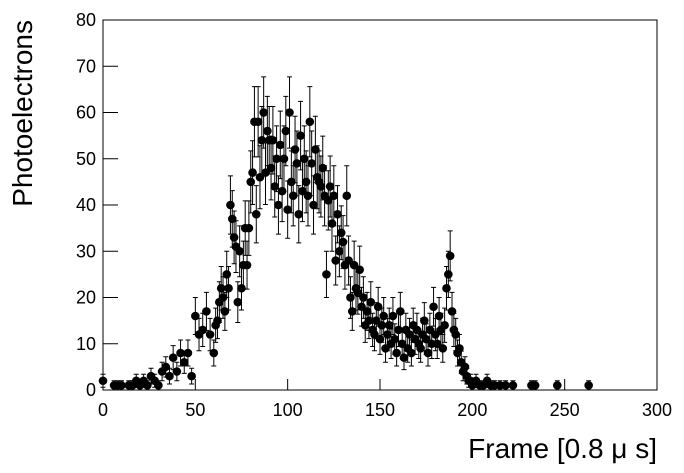  I want to click on y-tick-label: 20, so click(86, 298).